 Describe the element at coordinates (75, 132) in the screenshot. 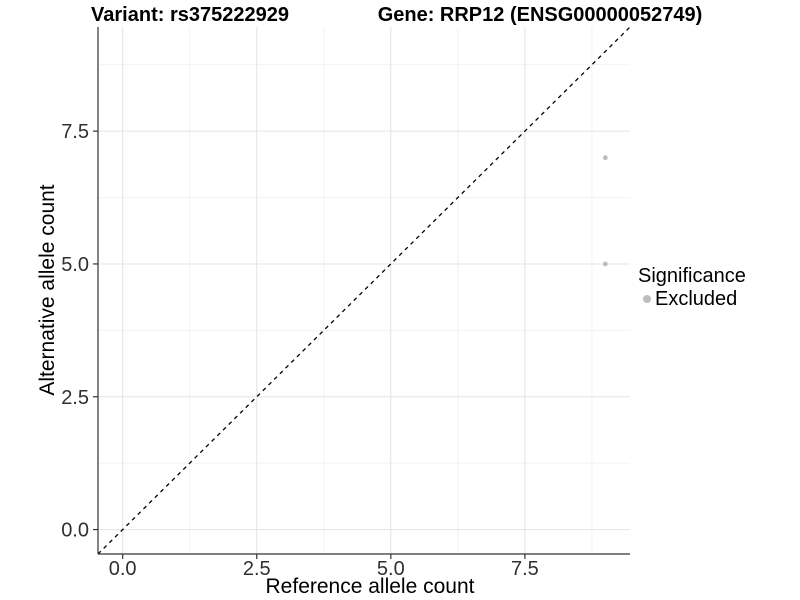

I see `y-tick-label: 7.5` at that location.